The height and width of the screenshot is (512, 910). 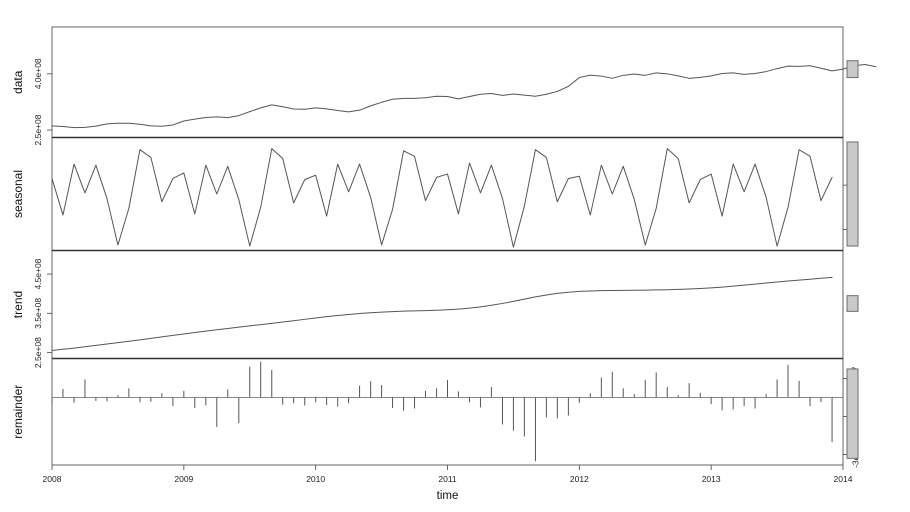 What do you see at coordinates (38, 129) in the screenshot?
I see `ytick-label-data-0: 2.5e+08` at bounding box center [38, 129].